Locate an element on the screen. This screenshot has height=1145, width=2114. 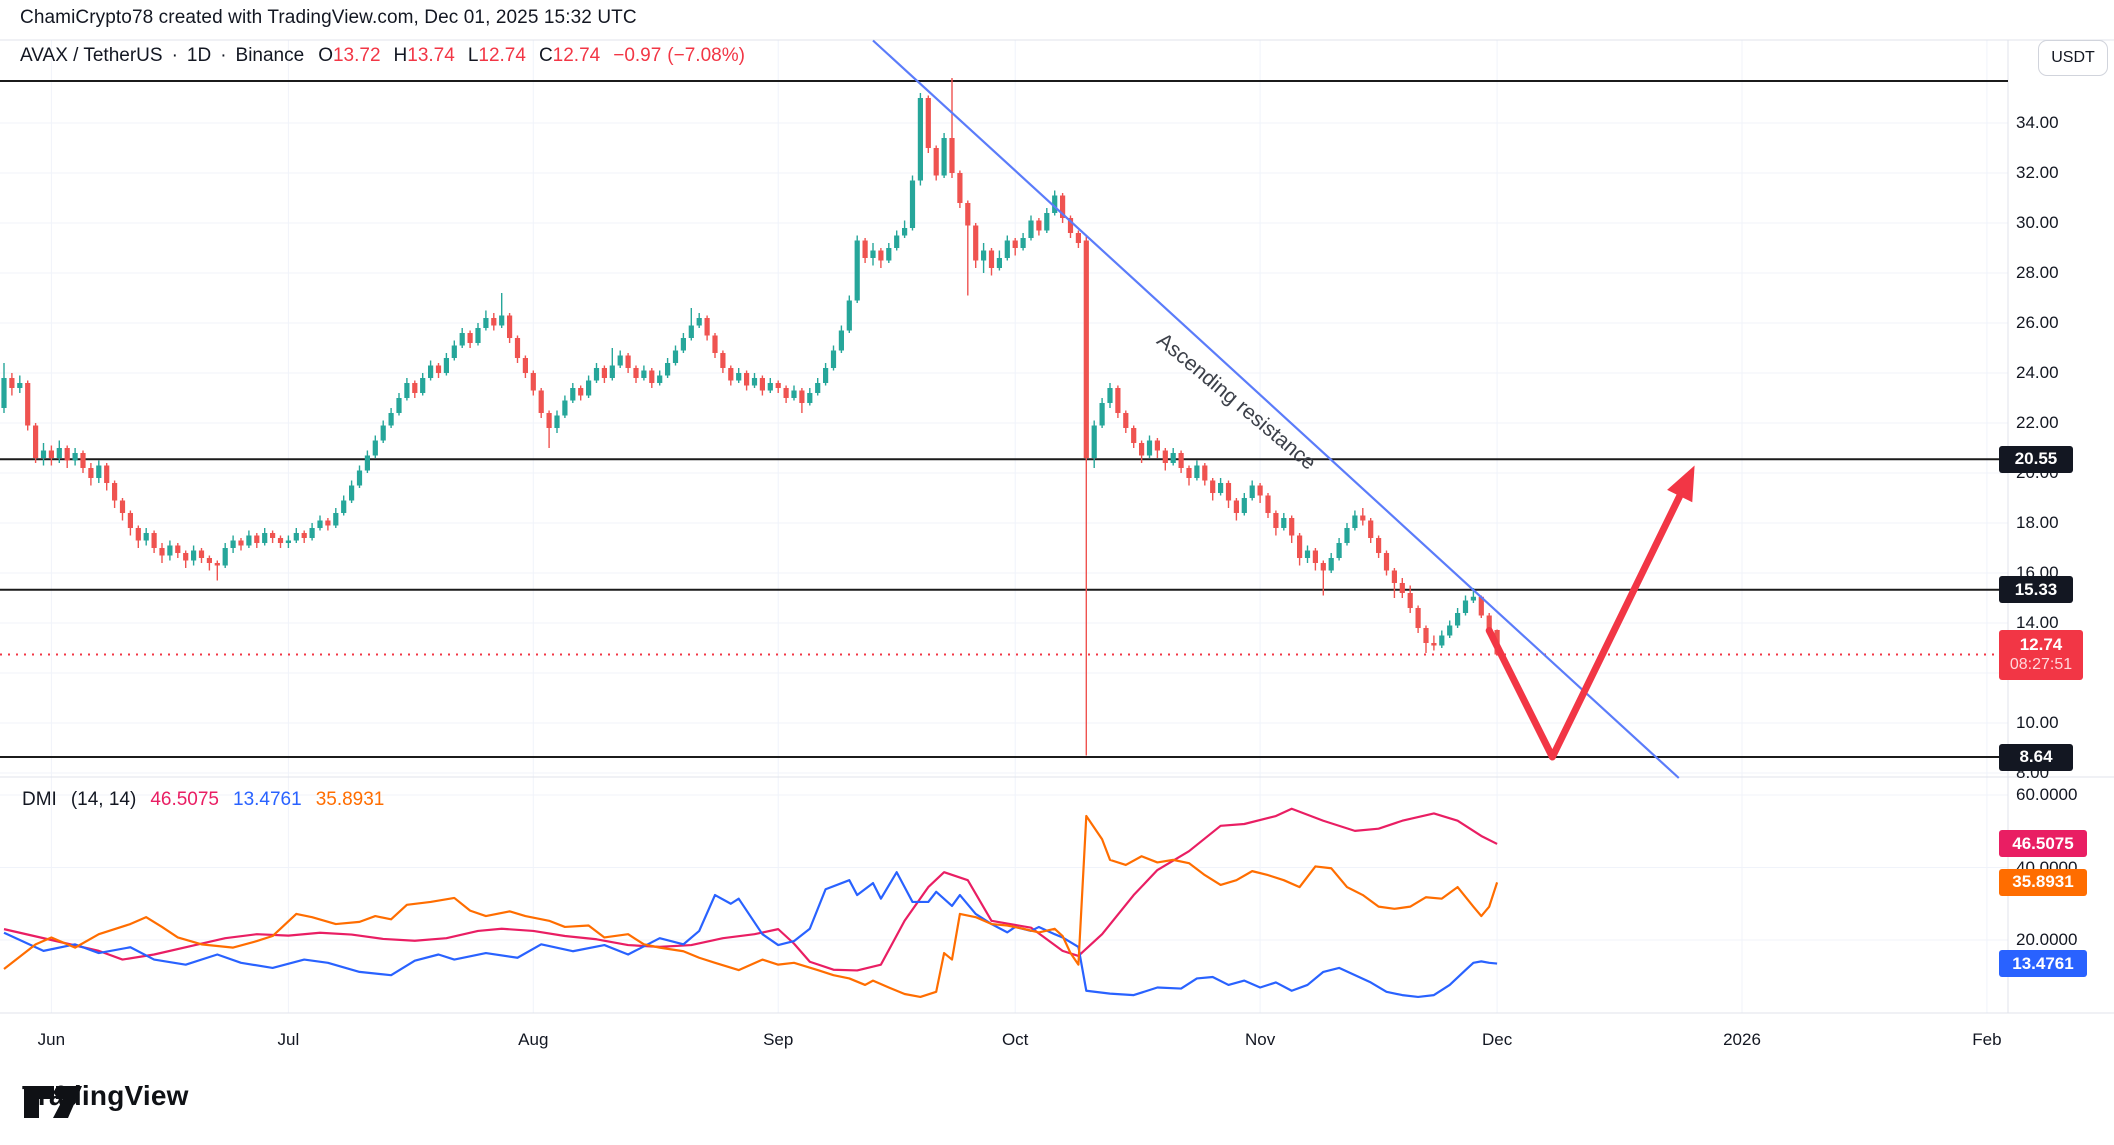
high-label: H is located at coordinates (400, 55).